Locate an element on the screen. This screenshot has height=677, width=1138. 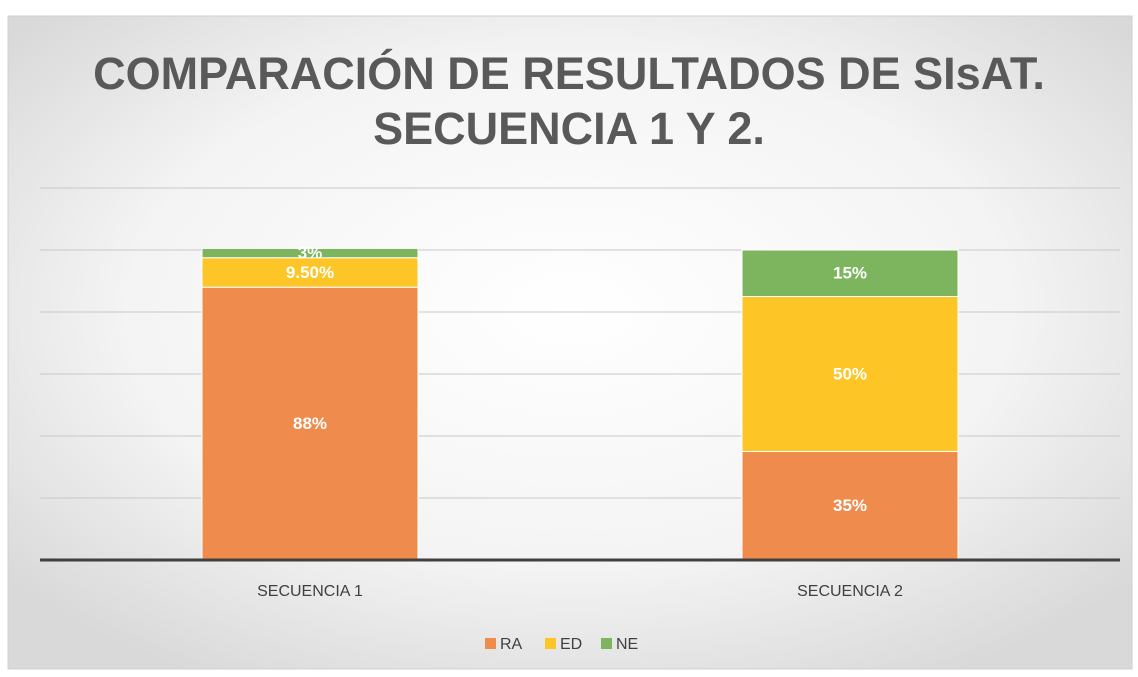
data-label: 3% is located at coordinates (310, 253).